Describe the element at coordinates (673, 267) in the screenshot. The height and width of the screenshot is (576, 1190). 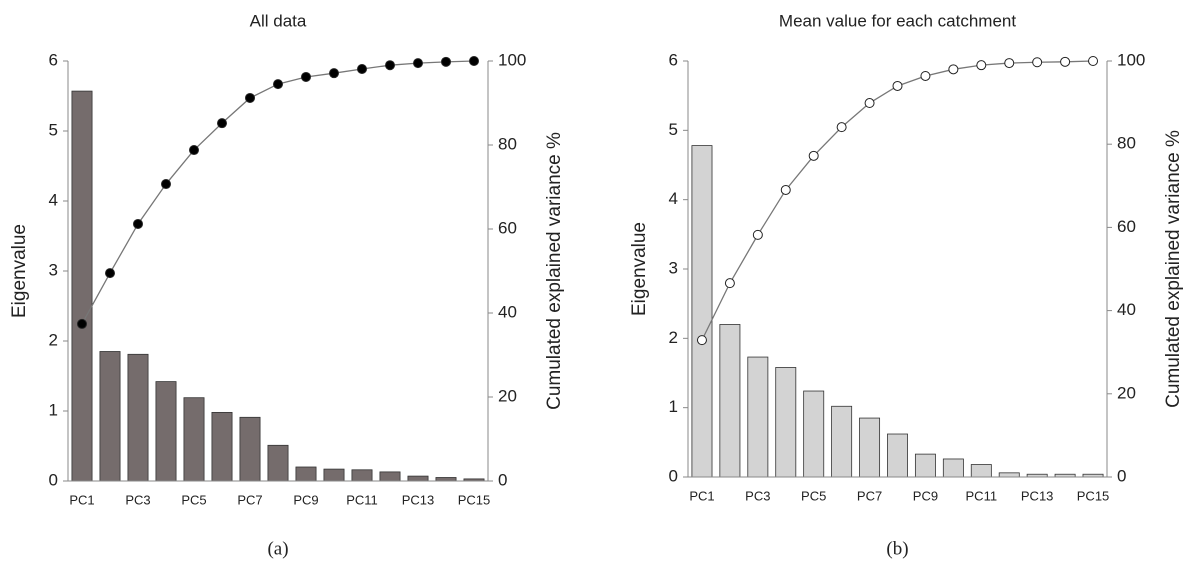
I see `y-tick-label: 3` at that location.